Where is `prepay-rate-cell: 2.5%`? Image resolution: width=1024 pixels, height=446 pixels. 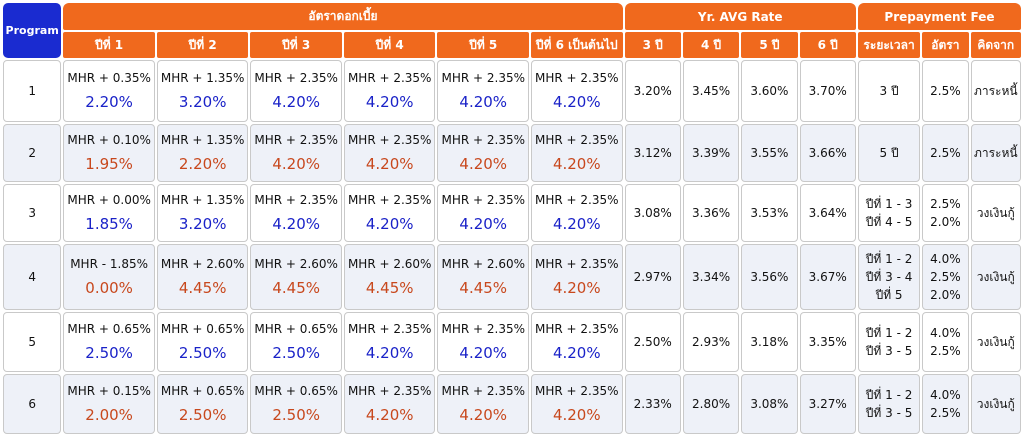 prepay-rate-cell: 2.5% is located at coordinates (945, 153).